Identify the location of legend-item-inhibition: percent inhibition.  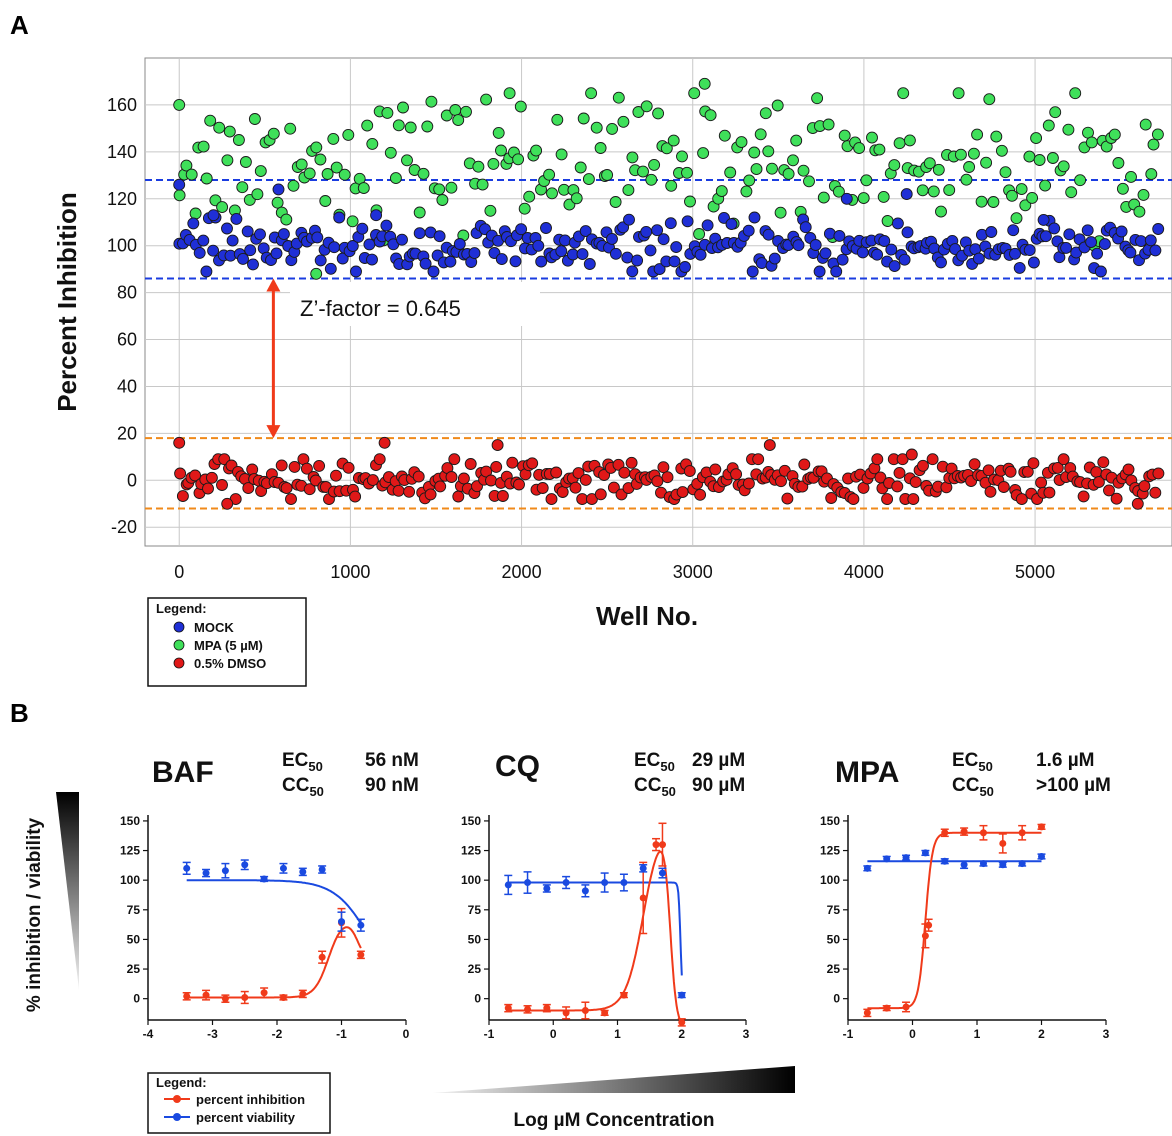
(250, 1099).